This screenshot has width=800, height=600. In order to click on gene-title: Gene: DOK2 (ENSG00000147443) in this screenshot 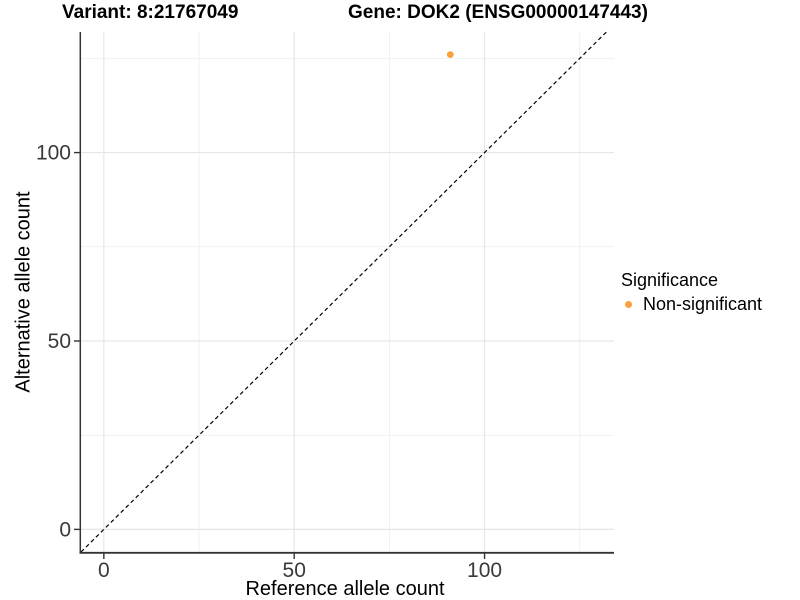, I will do `click(498, 12)`.